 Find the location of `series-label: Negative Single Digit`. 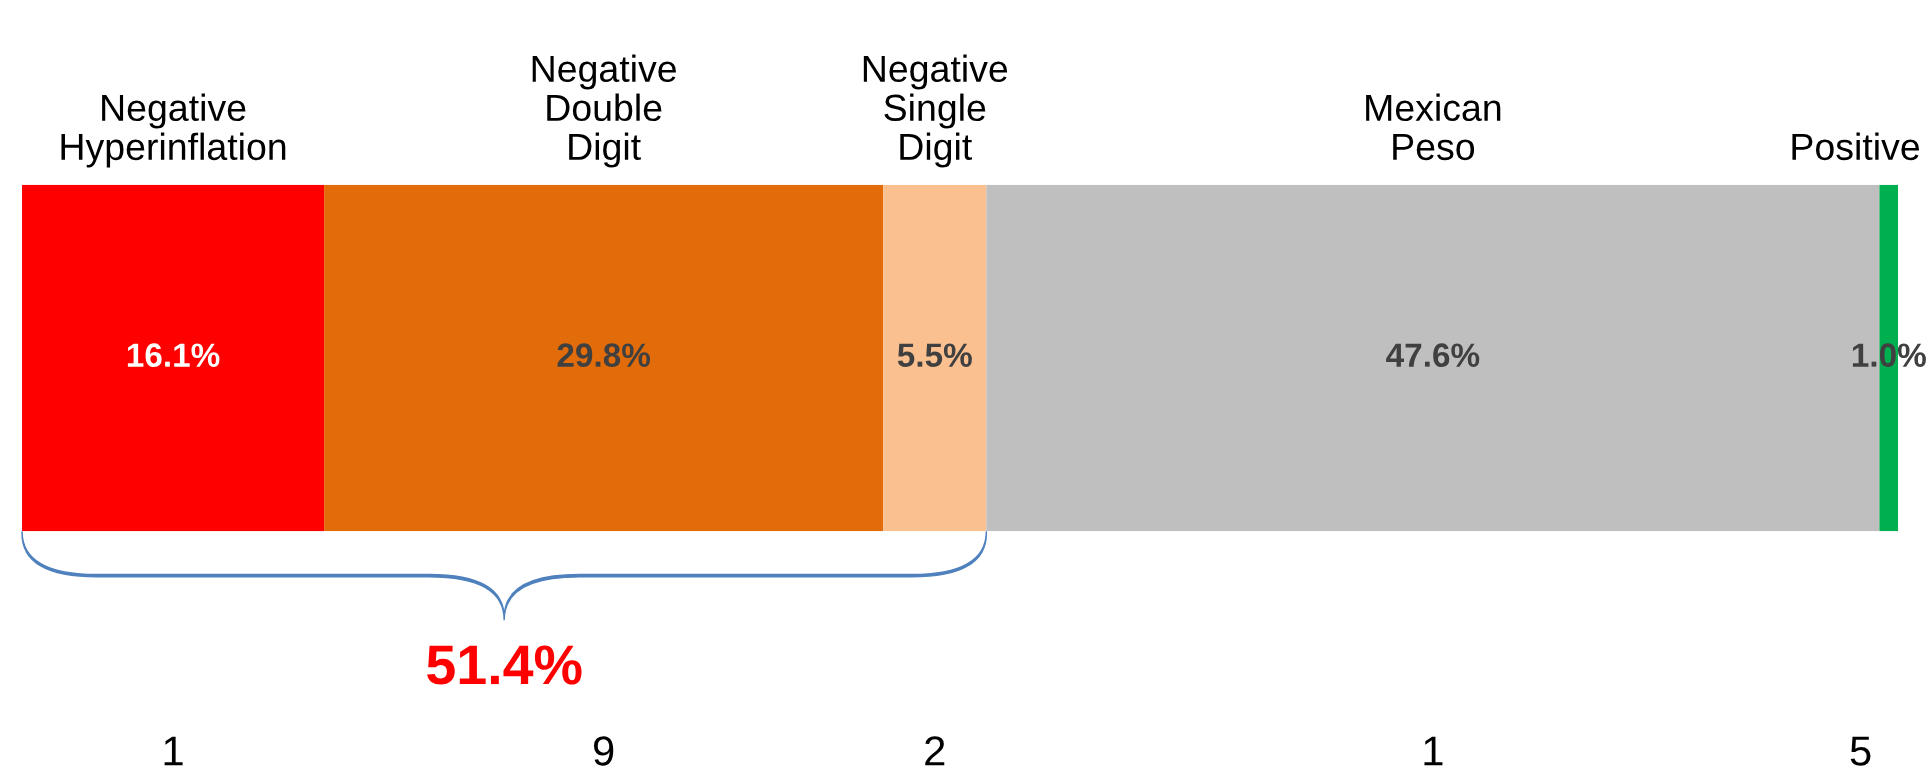

series-label: Negative Single Digit is located at coordinates (935, 111).